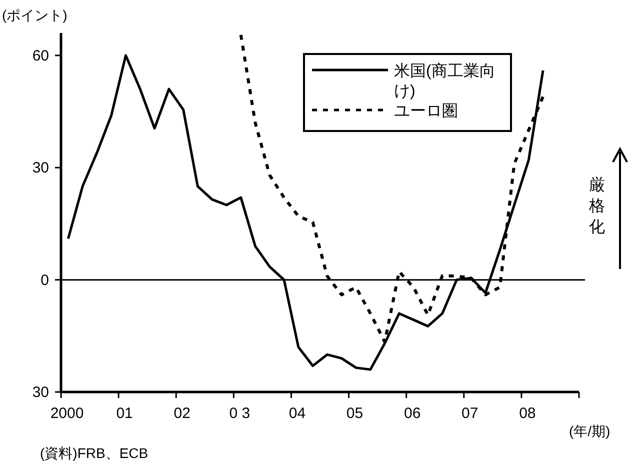 The image size is (639, 467). What do you see at coordinates (35, 15) in the screenshot?
I see `y-axis-title: (ポイント)` at bounding box center [35, 15].